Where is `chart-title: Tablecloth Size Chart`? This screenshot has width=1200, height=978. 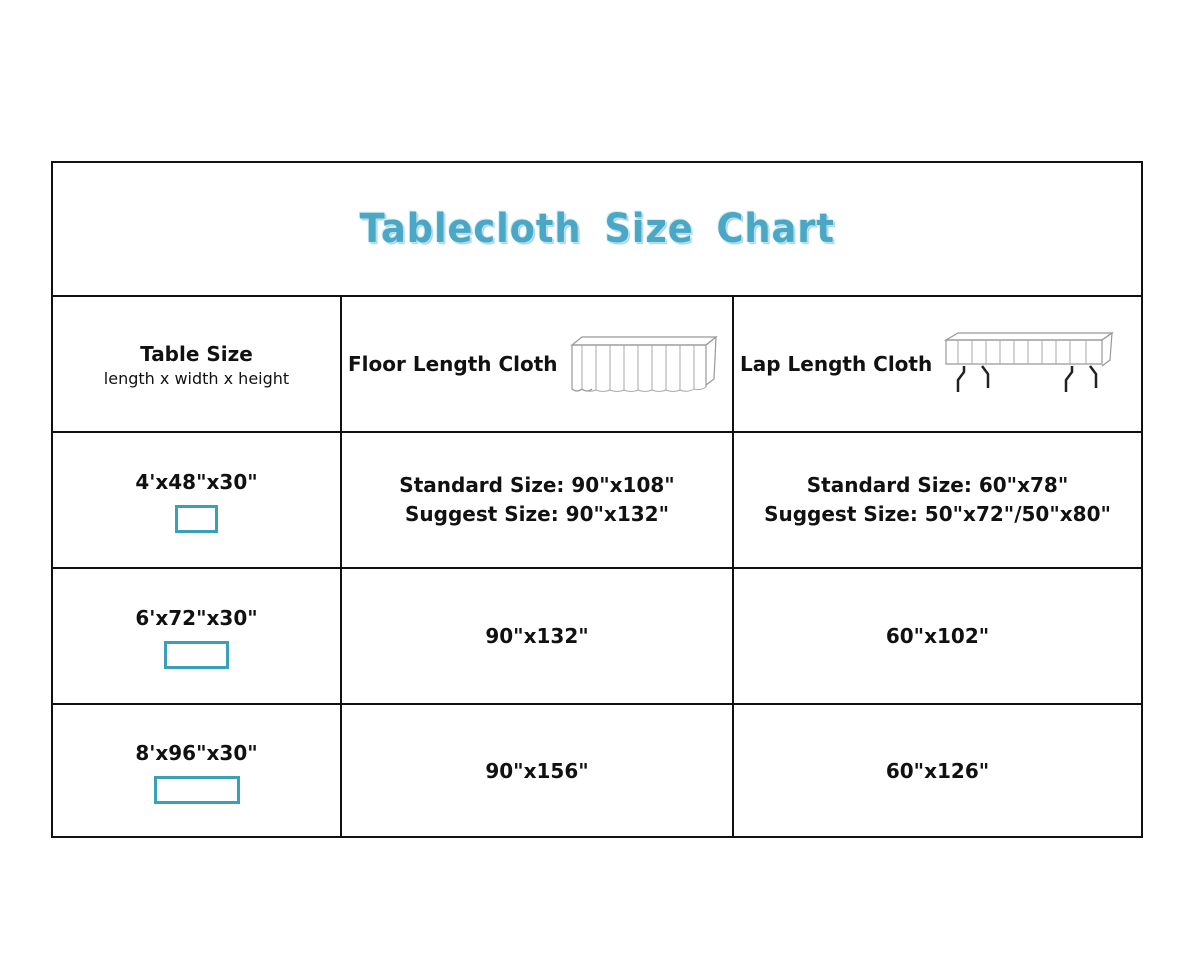 chart-title: Tablecloth Size Chart is located at coordinates (597, 229).